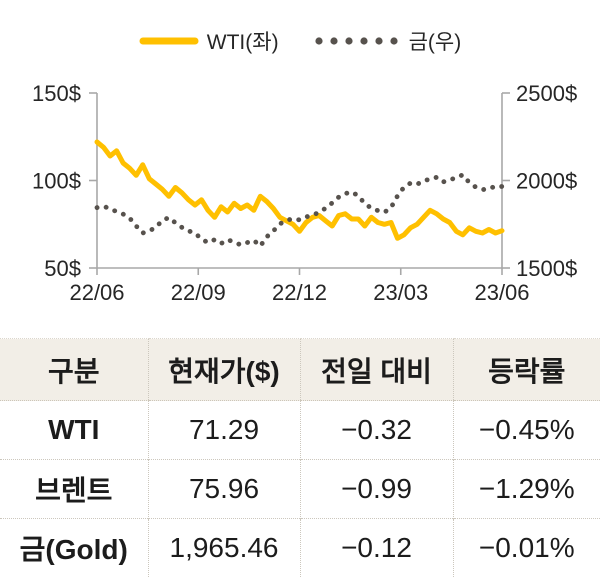 The image size is (600, 577). I want to click on col-header-current-price: 현재가($), so click(224, 370).